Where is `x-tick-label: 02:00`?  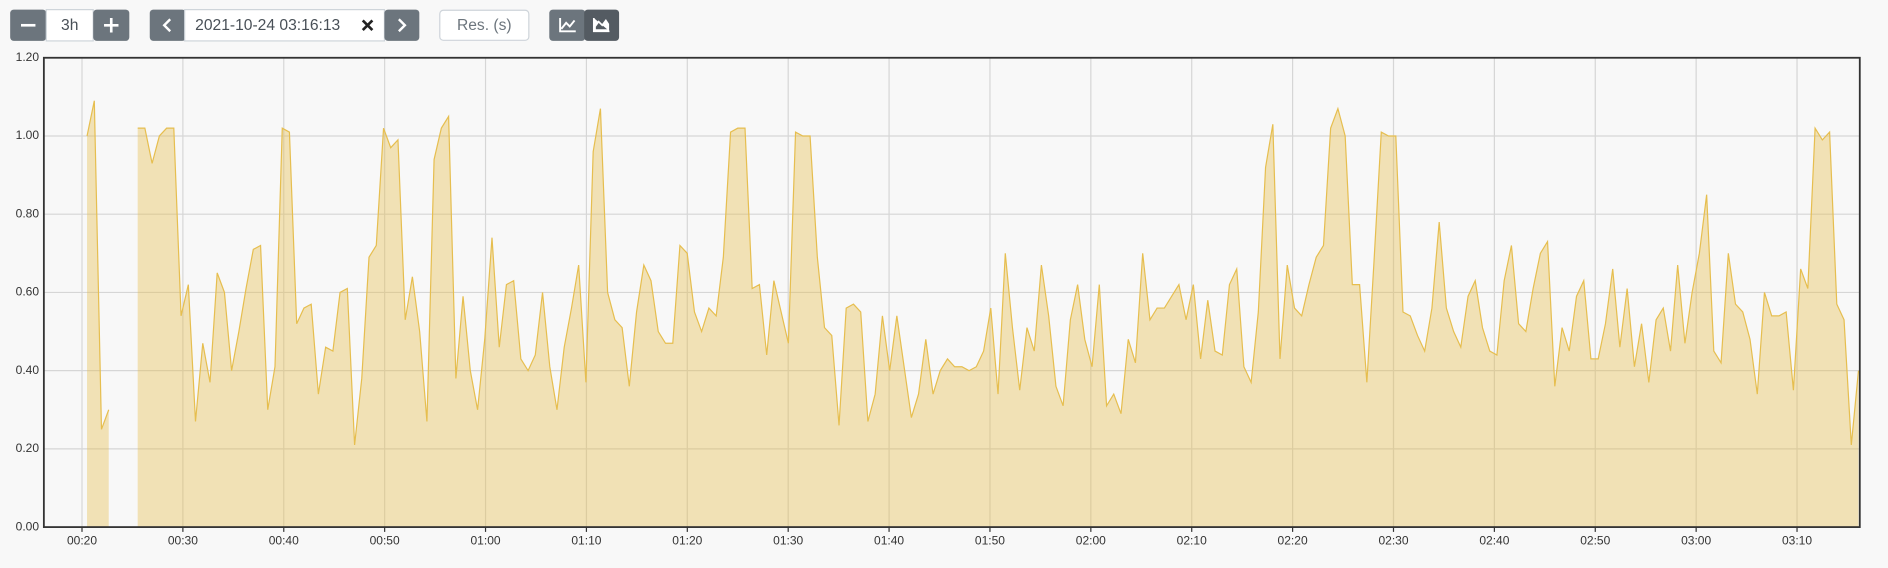
x-tick-label: 02:00 is located at coordinates (1091, 541).